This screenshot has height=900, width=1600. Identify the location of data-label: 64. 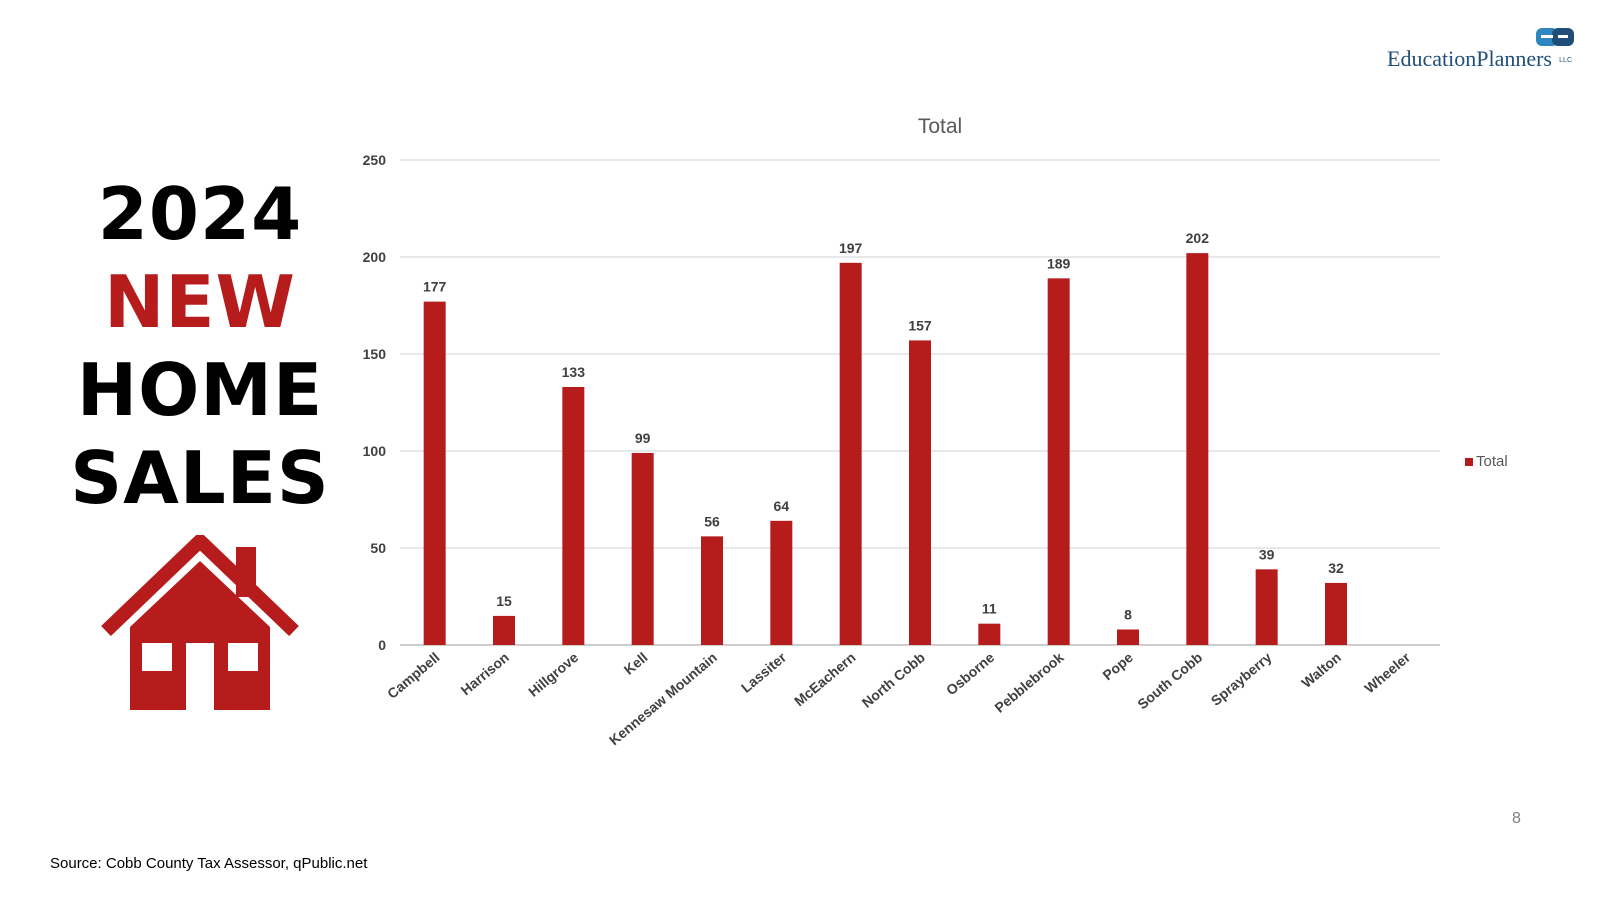
(782, 506).